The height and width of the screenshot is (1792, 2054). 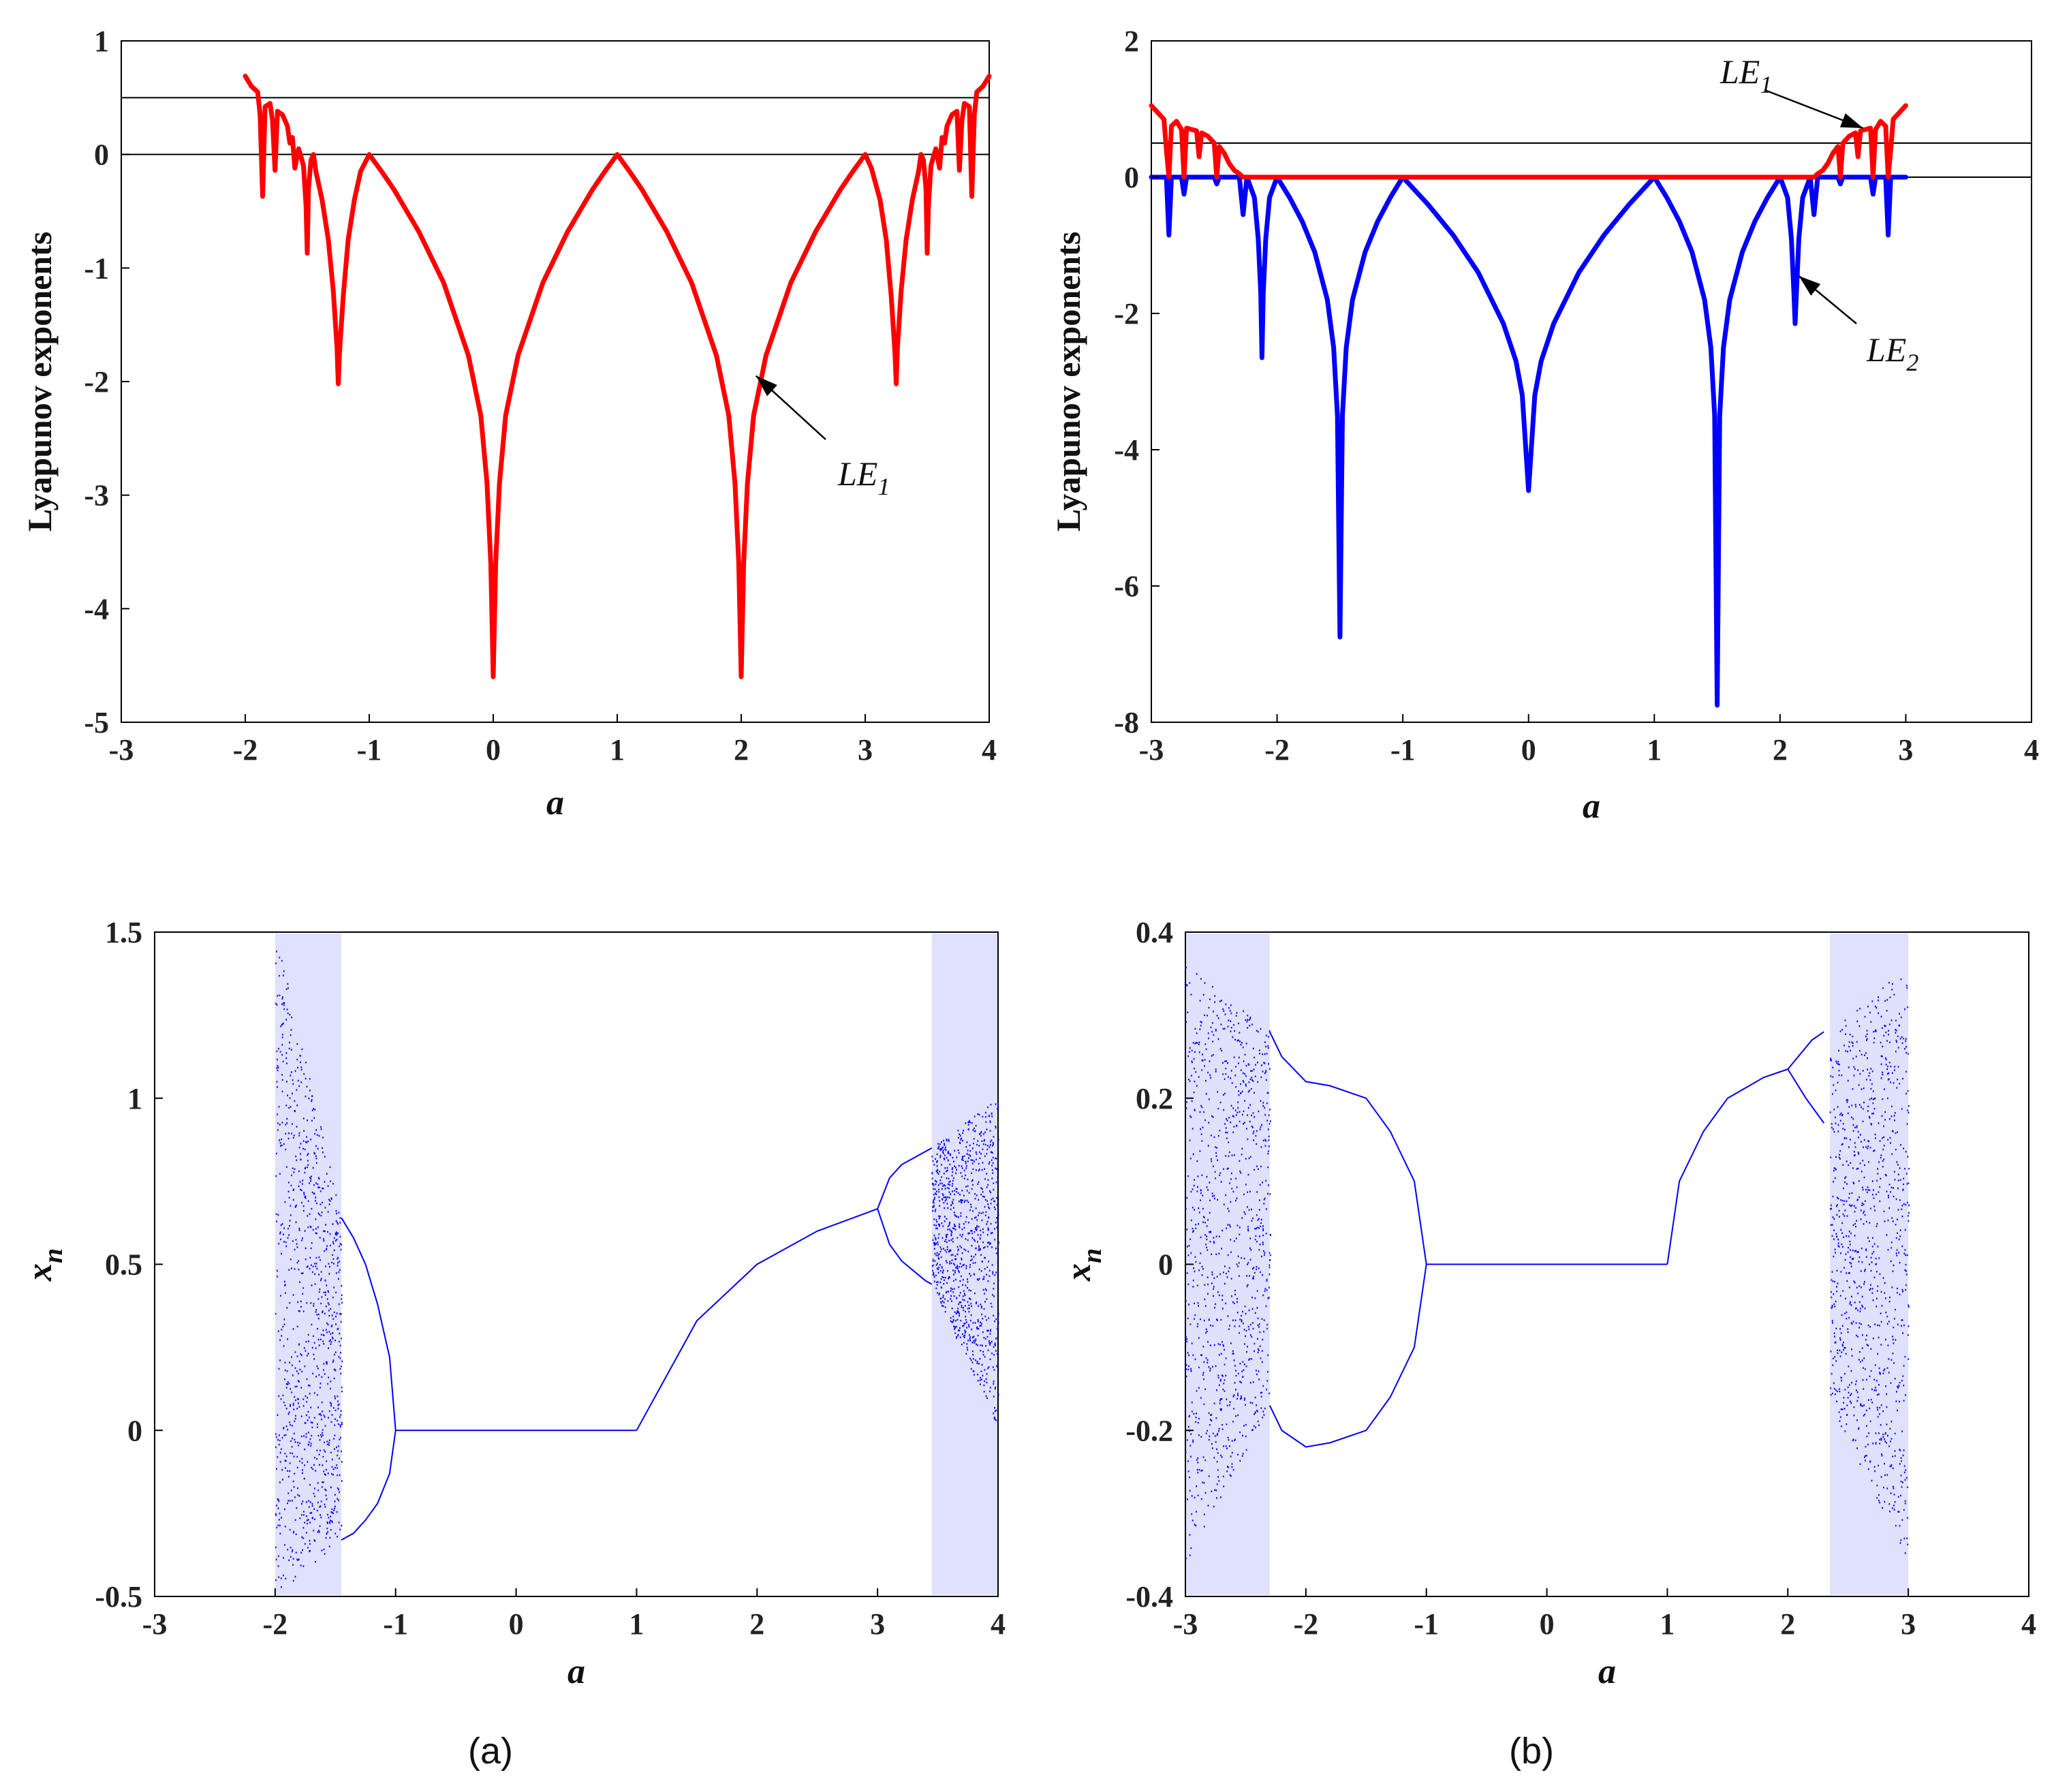 What do you see at coordinates (757, 1319) in the screenshot?
I see `branch-fixed-nonzero` at bounding box center [757, 1319].